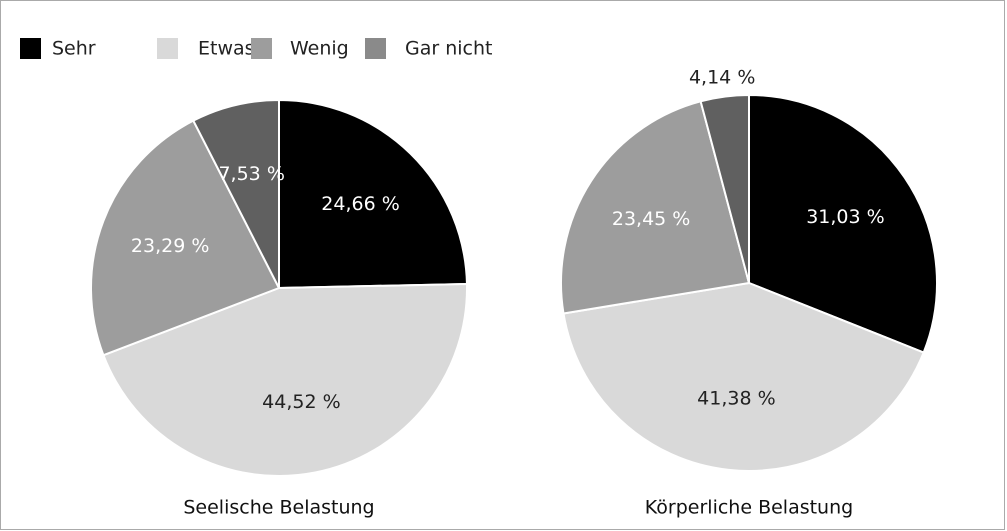  I want to click on value-label: 4,14 %, so click(722, 77).